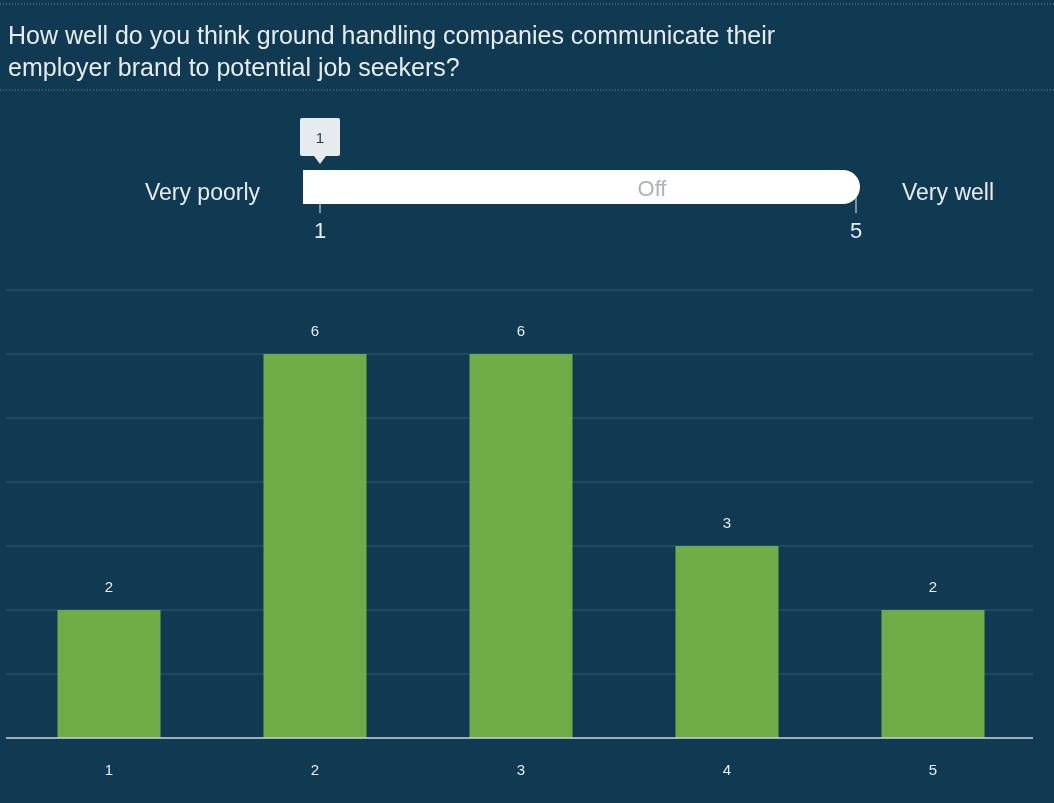 The width and height of the screenshot is (1054, 803). Describe the element at coordinates (727, 769) in the screenshot. I see `x-tick-label: 4` at that location.